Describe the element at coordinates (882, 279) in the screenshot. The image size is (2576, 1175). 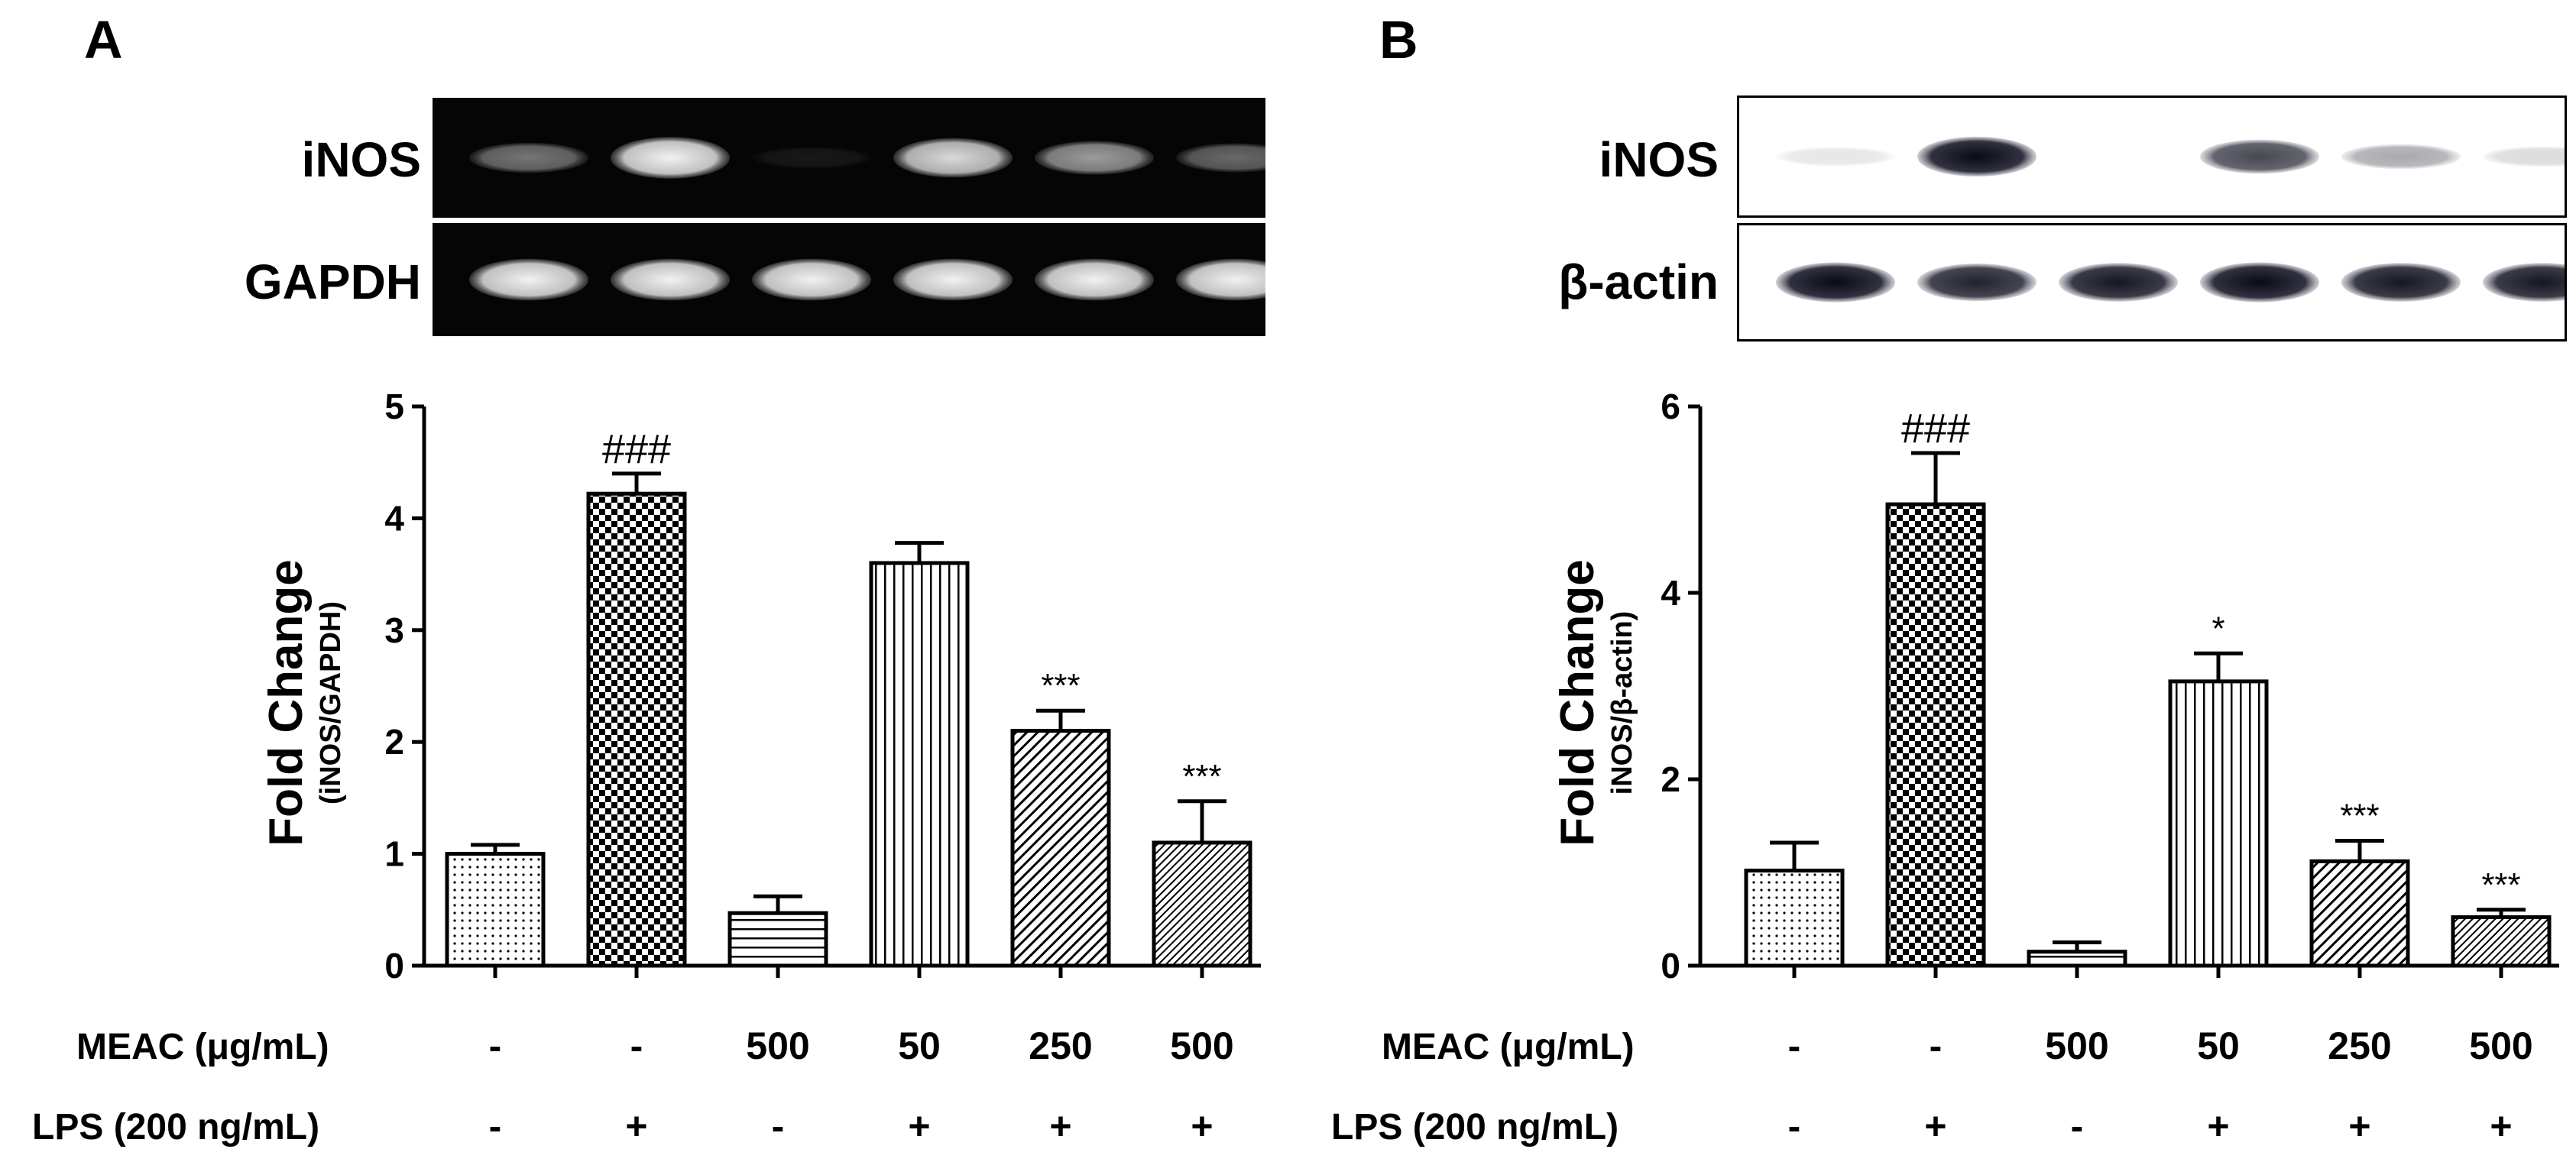
I see `gel-gapdh-bands` at that location.